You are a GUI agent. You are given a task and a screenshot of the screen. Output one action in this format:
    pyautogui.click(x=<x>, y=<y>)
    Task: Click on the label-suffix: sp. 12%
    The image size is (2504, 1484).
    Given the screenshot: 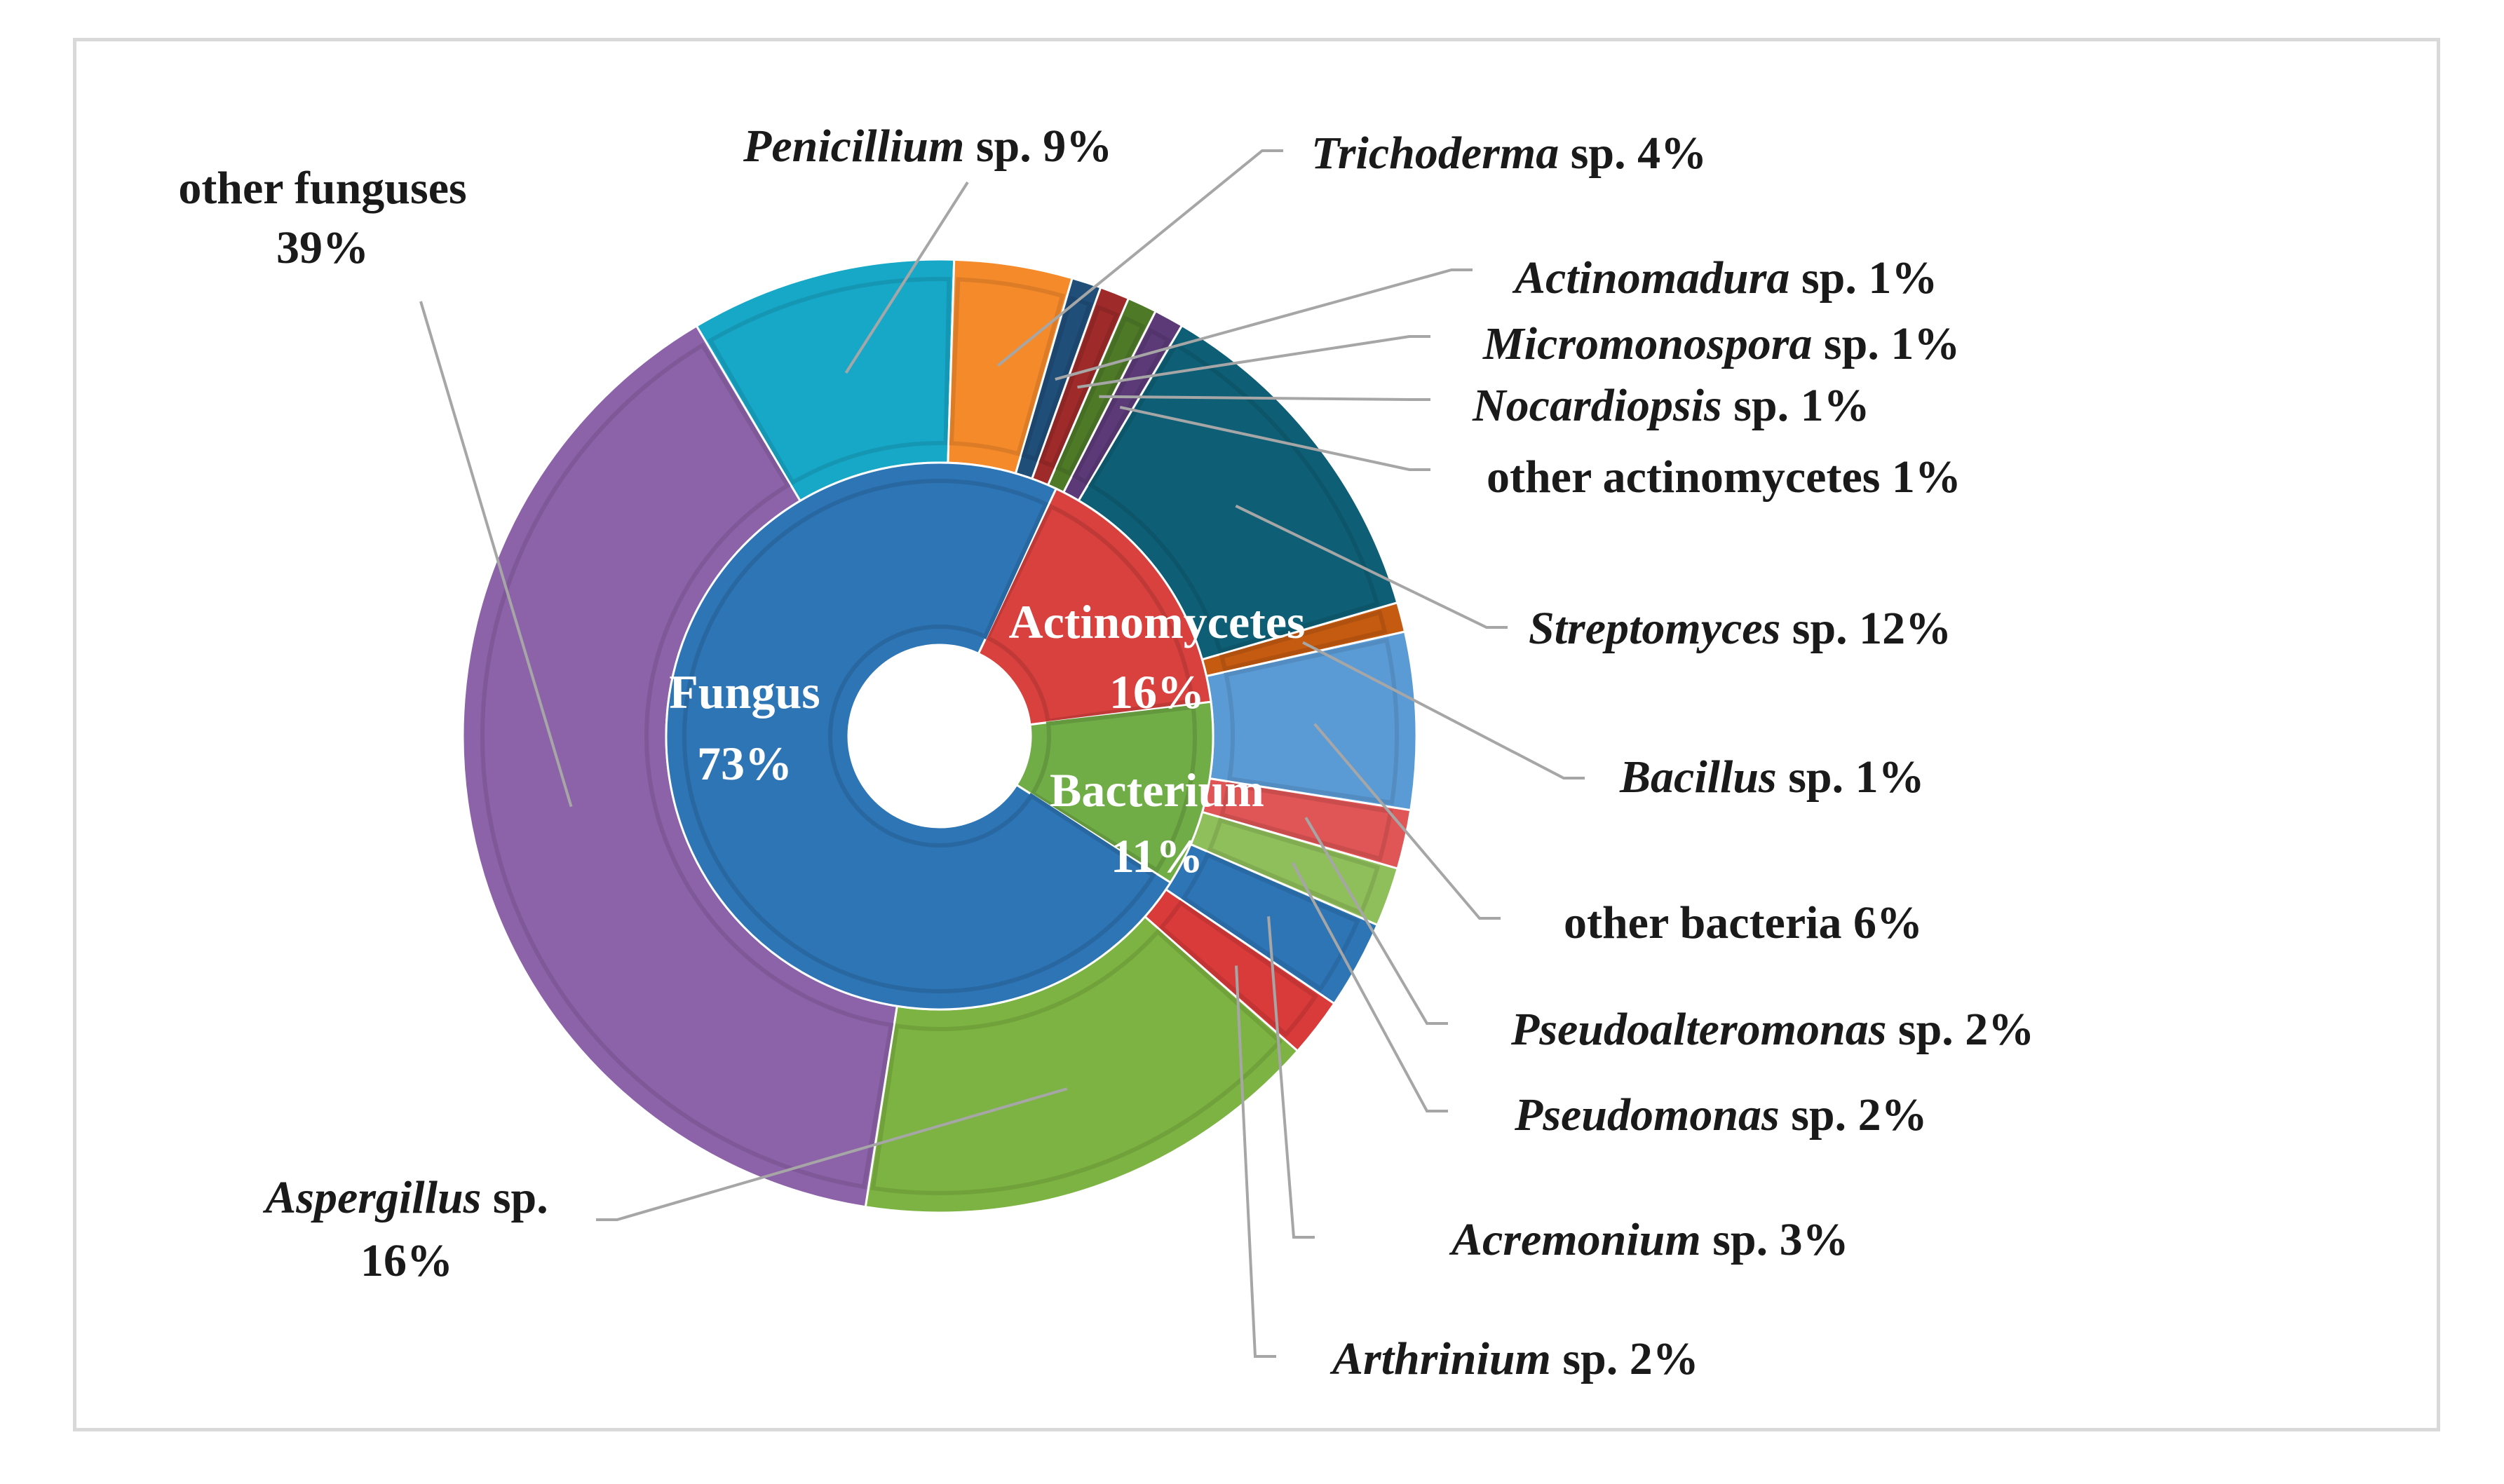 What is the action you would take?
    pyautogui.click(x=1865, y=628)
    